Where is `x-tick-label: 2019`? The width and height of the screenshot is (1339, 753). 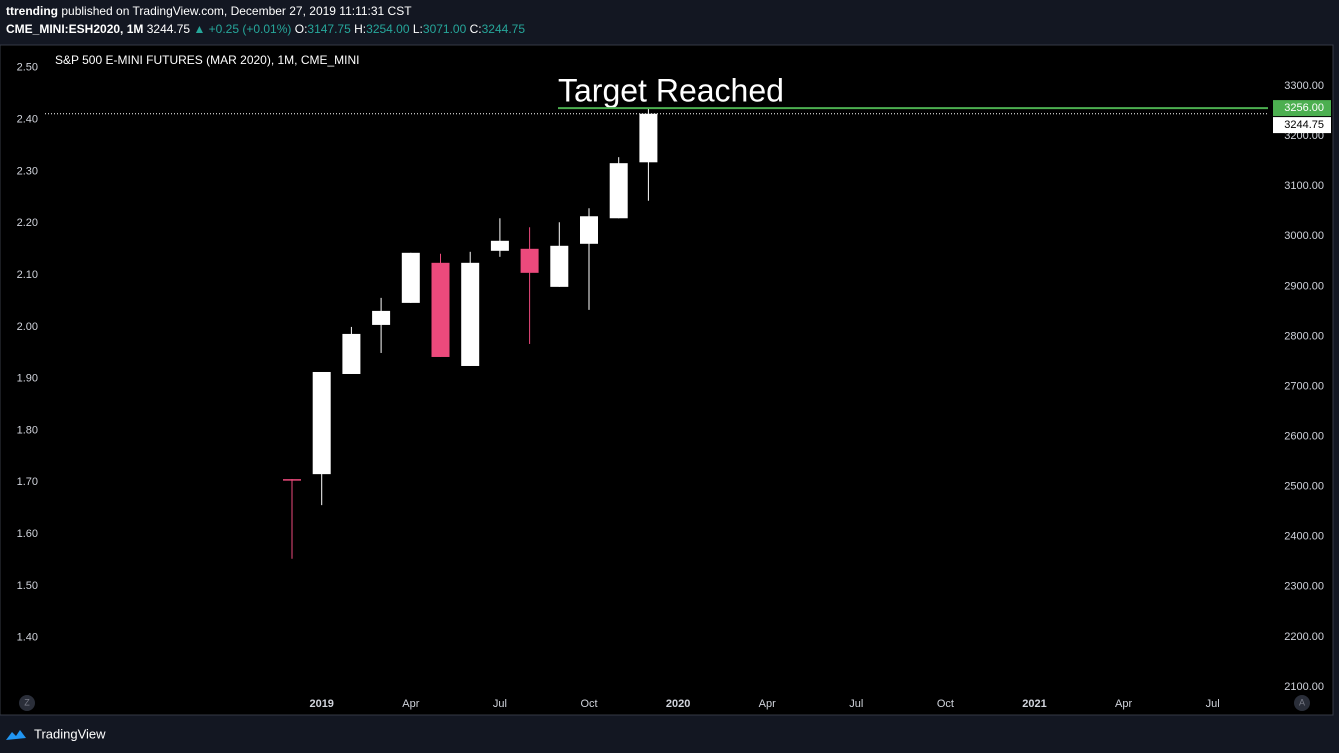 x-tick-label: 2019 is located at coordinates (321, 704).